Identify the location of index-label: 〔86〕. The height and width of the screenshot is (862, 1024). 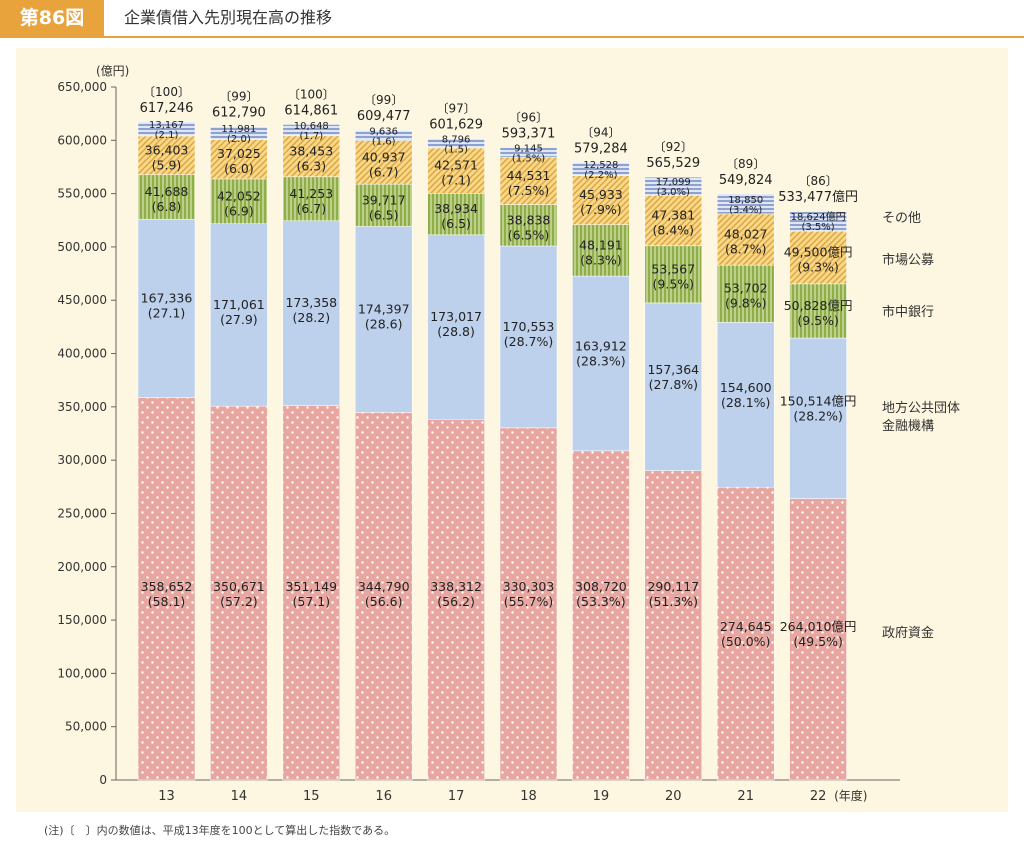
(817, 181).